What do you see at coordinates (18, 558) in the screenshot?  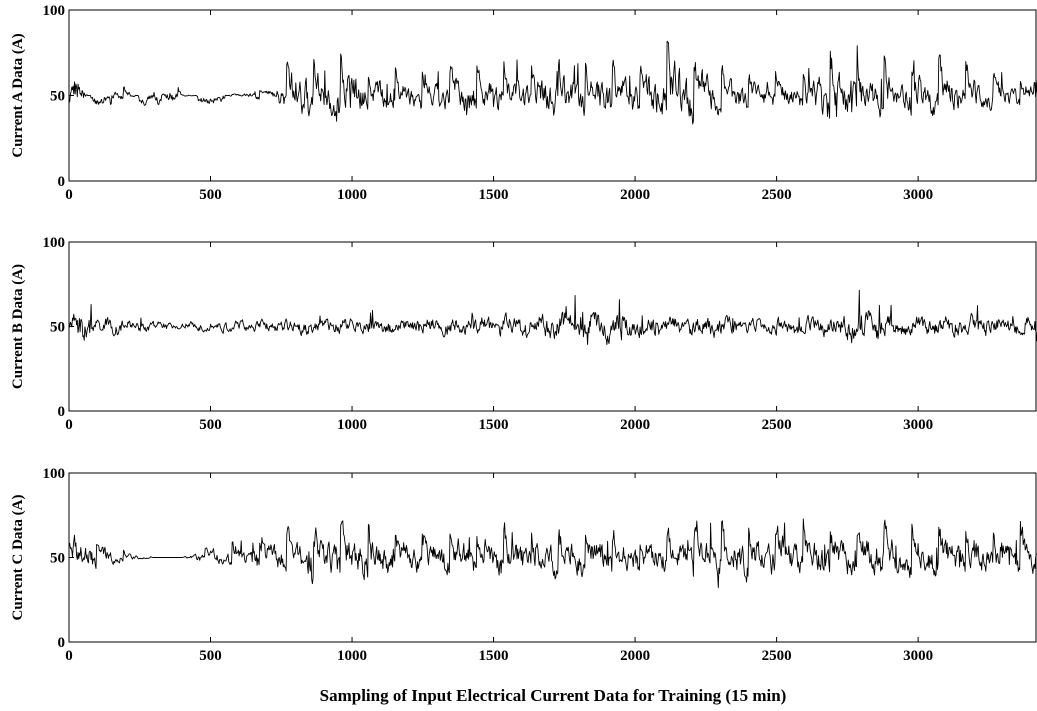 I see `y-axis-label: Current C Data (A)` at bounding box center [18, 558].